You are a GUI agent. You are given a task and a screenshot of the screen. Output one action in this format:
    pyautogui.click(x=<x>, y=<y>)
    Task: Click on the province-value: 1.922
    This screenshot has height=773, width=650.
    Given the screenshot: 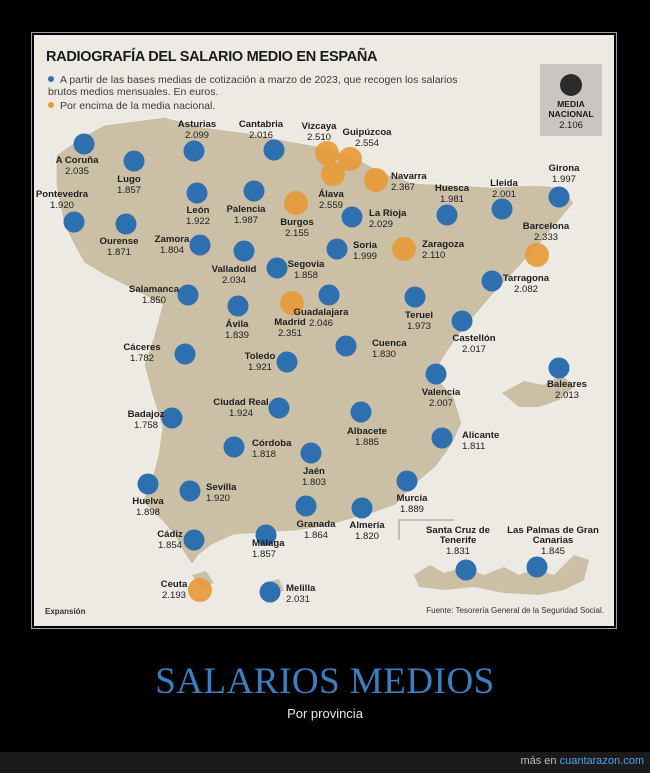 What is the action you would take?
    pyautogui.click(x=198, y=221)
    